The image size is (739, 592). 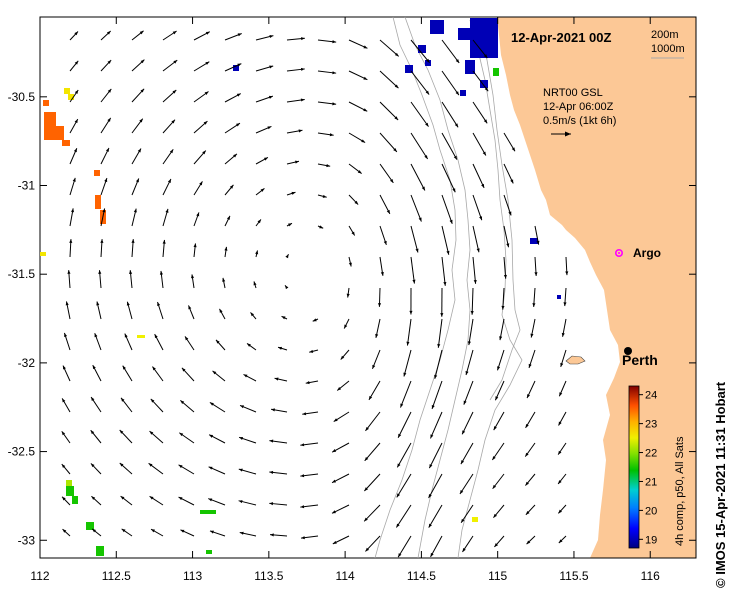 I want to click on y-tick-label: -31, so click(x=27, y=186).